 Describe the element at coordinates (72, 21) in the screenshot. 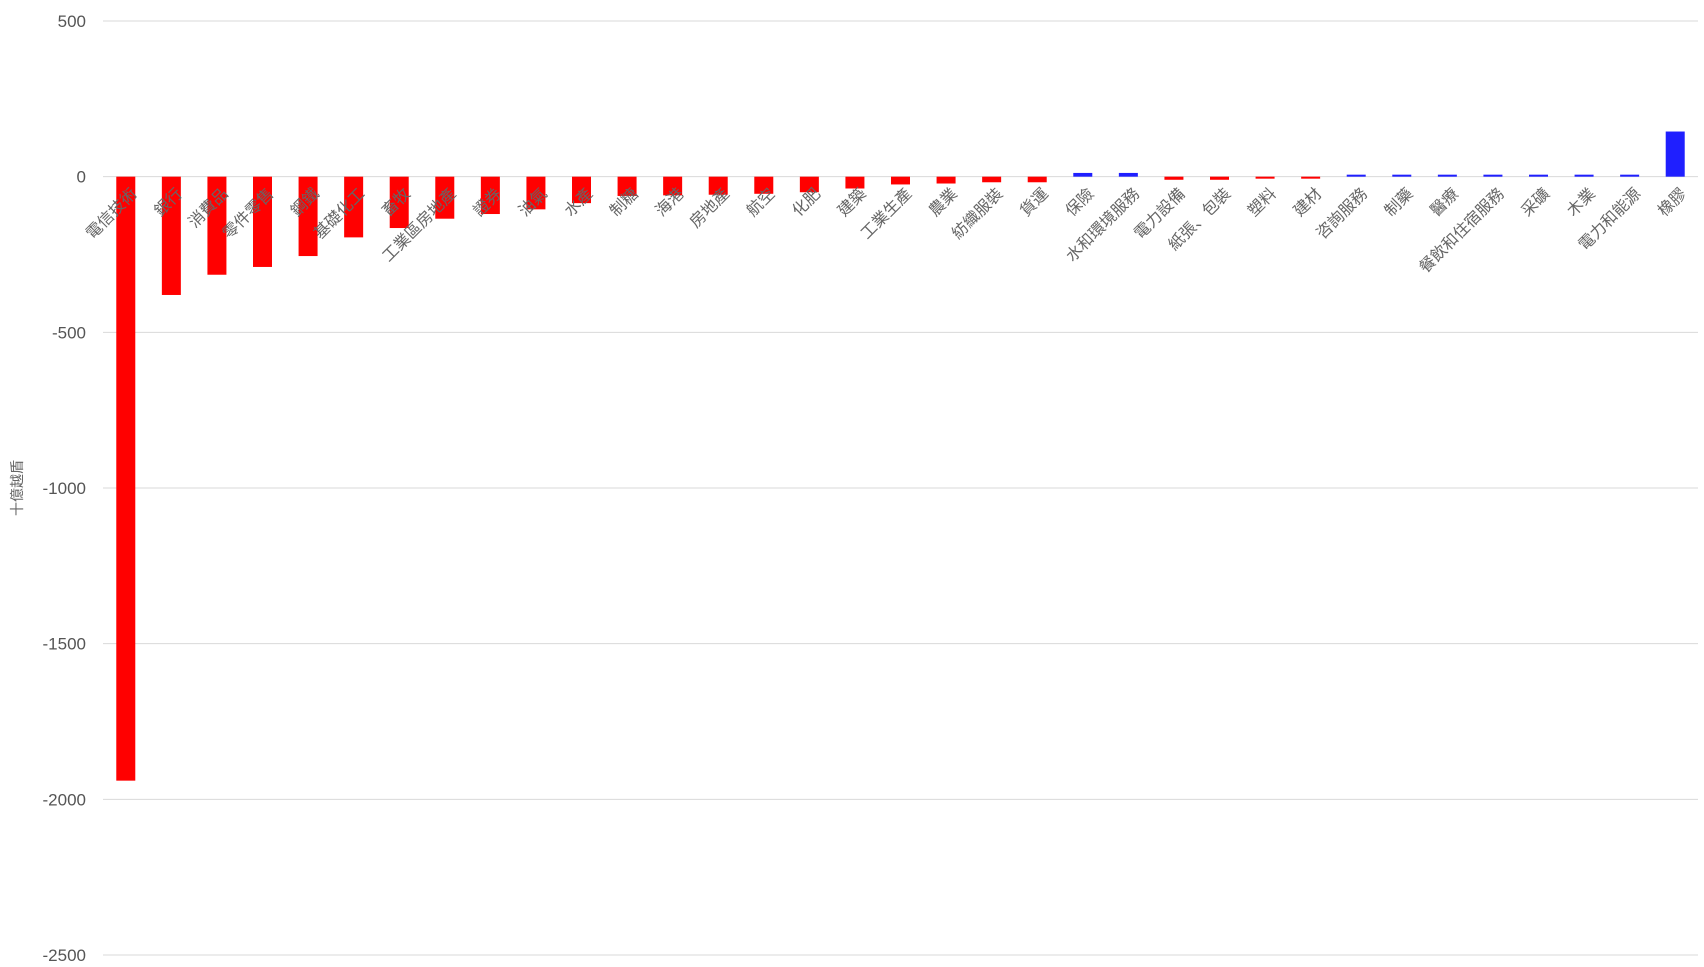

I see `y-tick-label: 500` at that location.